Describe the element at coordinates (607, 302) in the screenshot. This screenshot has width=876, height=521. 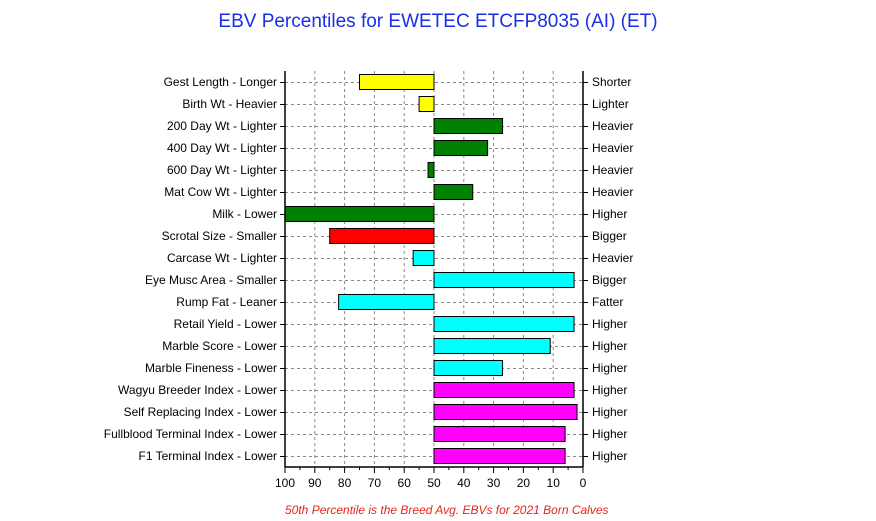
I see `direction-label: Fatter` at that location.